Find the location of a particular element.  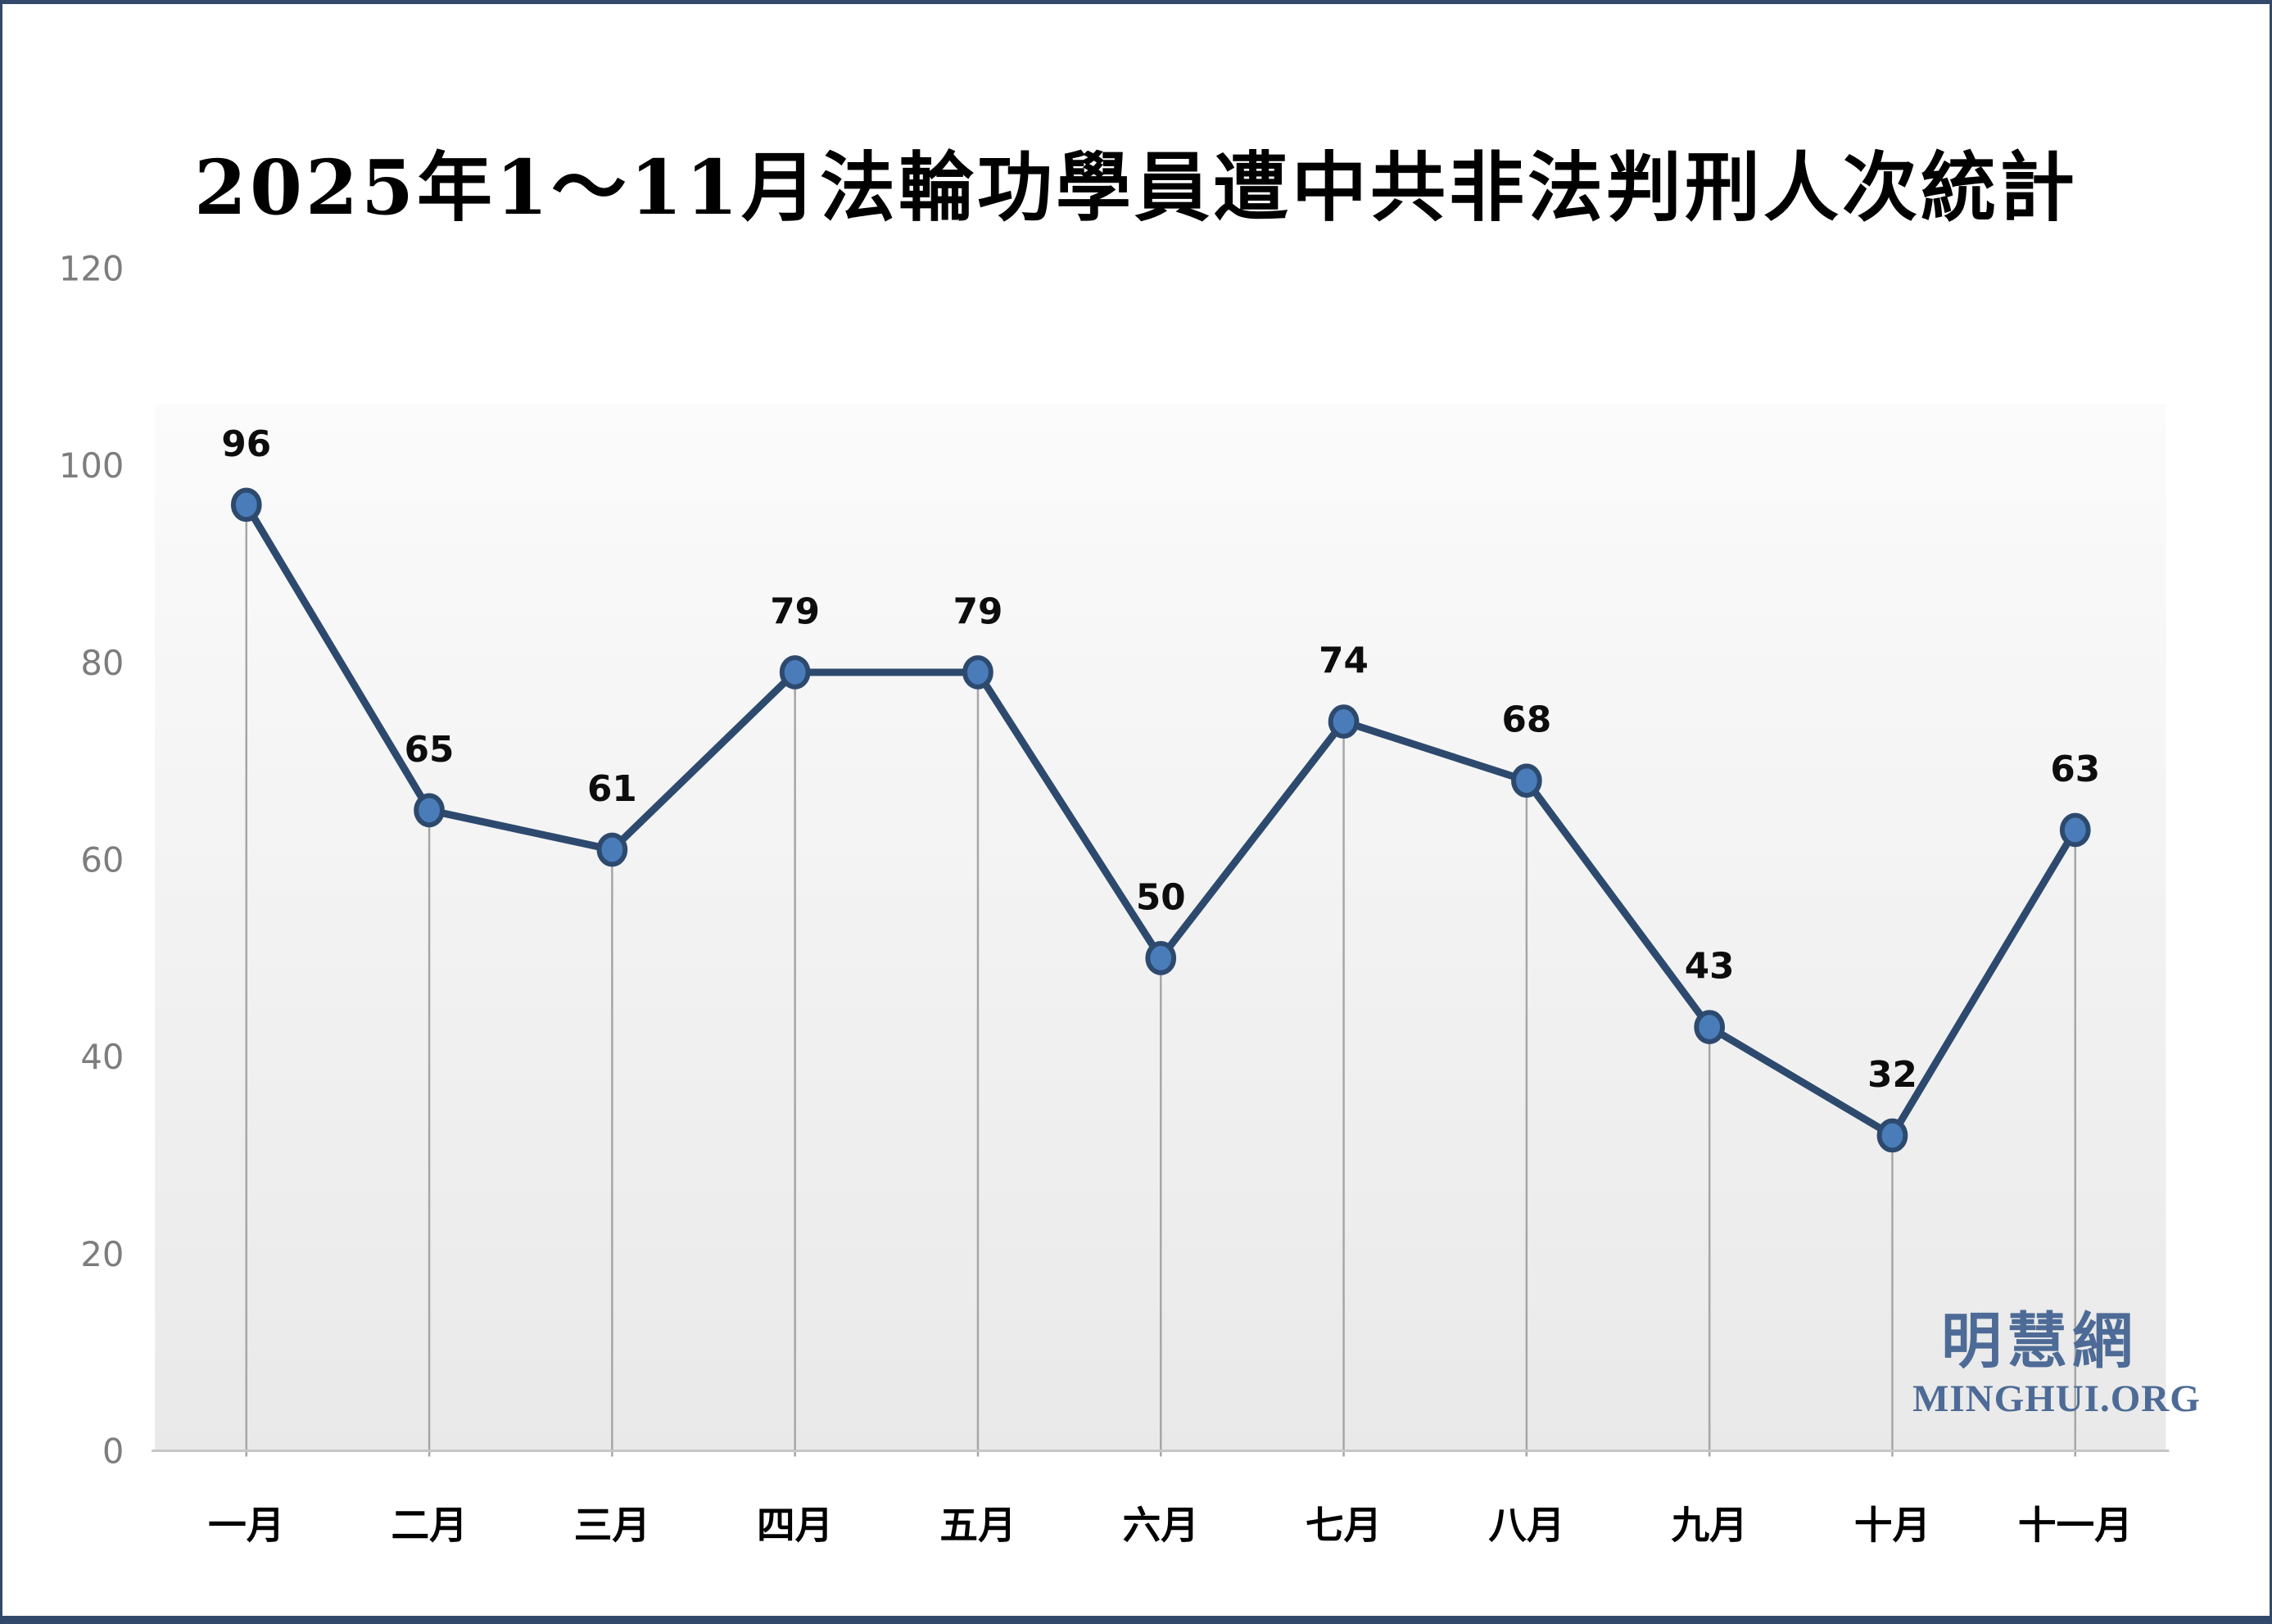

y-axis-tick-label: 120 is located at coordinates (91, 268).